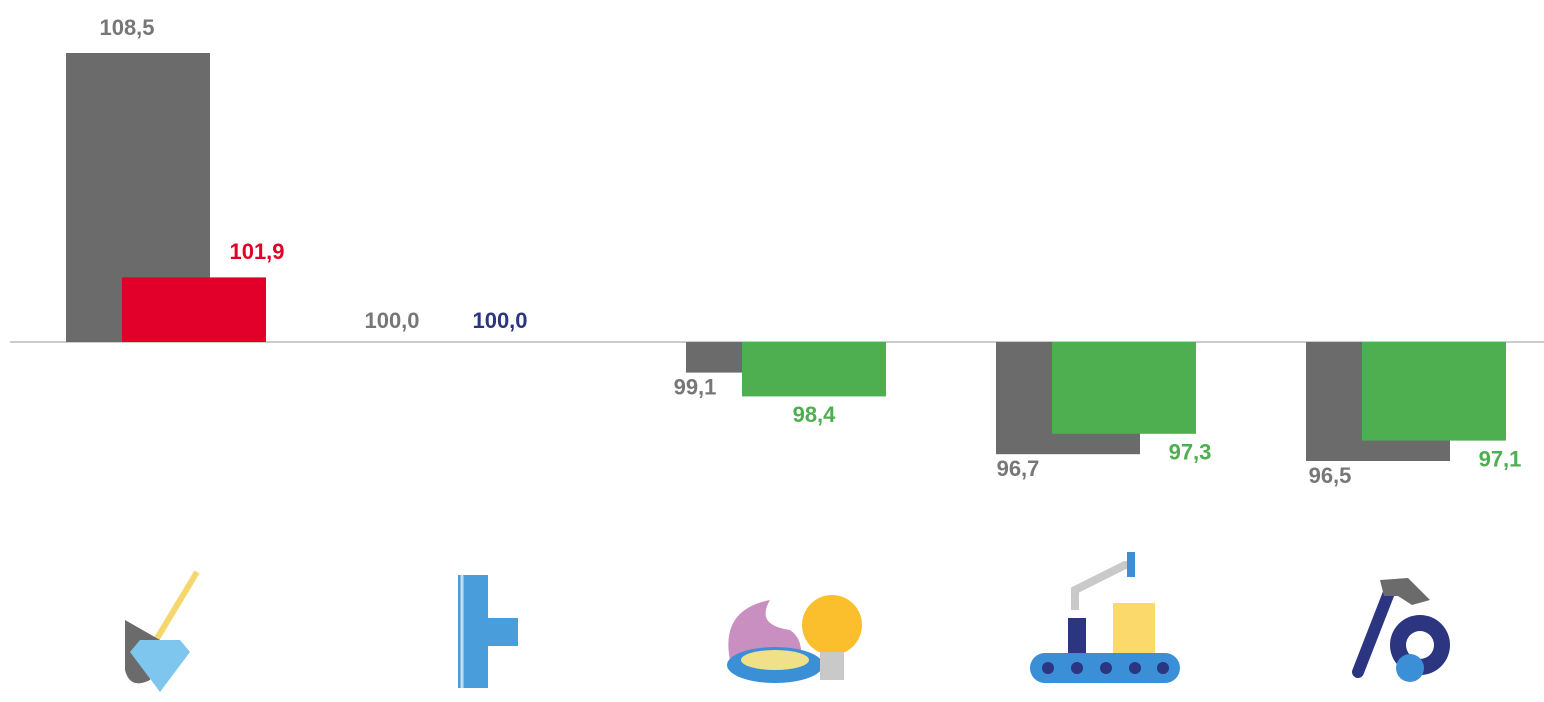  I want to click on value-label: 98,4, so click(815, 414).